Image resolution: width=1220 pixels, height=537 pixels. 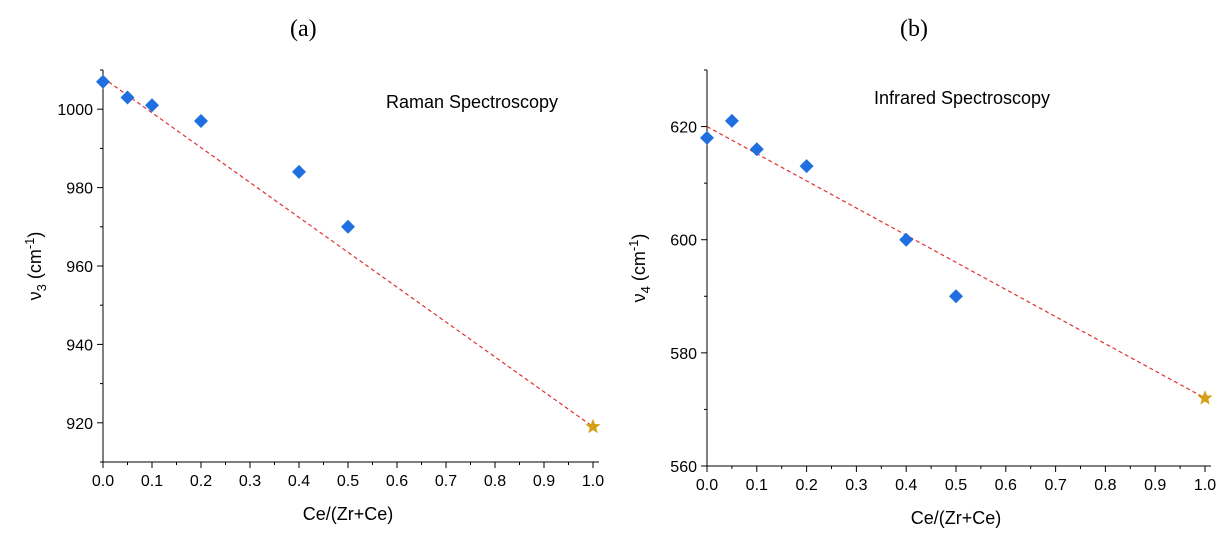 What do you see at coordinates (75, 110) in the screenshot?
I see `y-tick-label: 1000` at bounding box center [75, 110].